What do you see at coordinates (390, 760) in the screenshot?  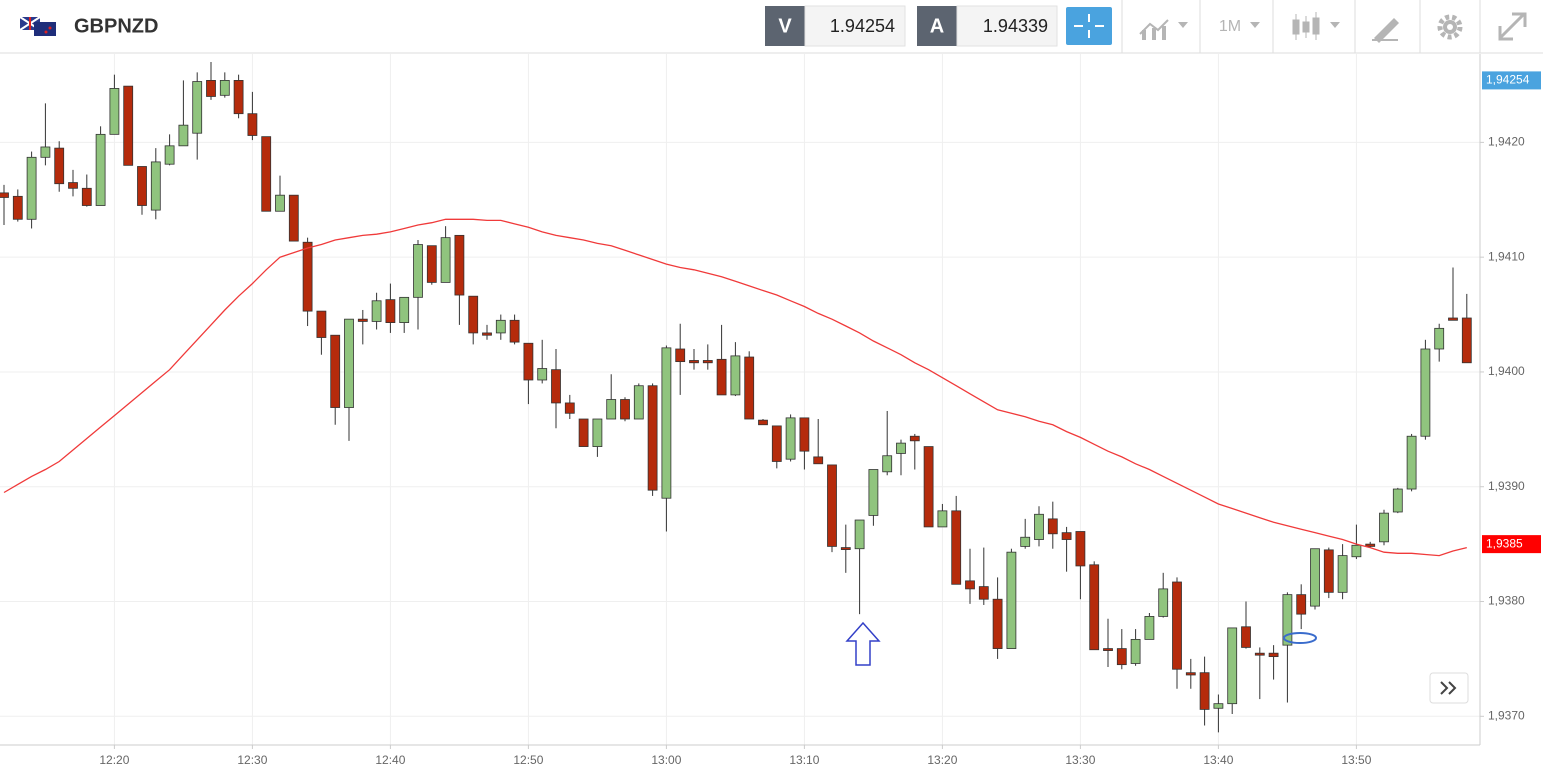 I see `x-tick-label: 12:40` at bounding box center [390, 760].